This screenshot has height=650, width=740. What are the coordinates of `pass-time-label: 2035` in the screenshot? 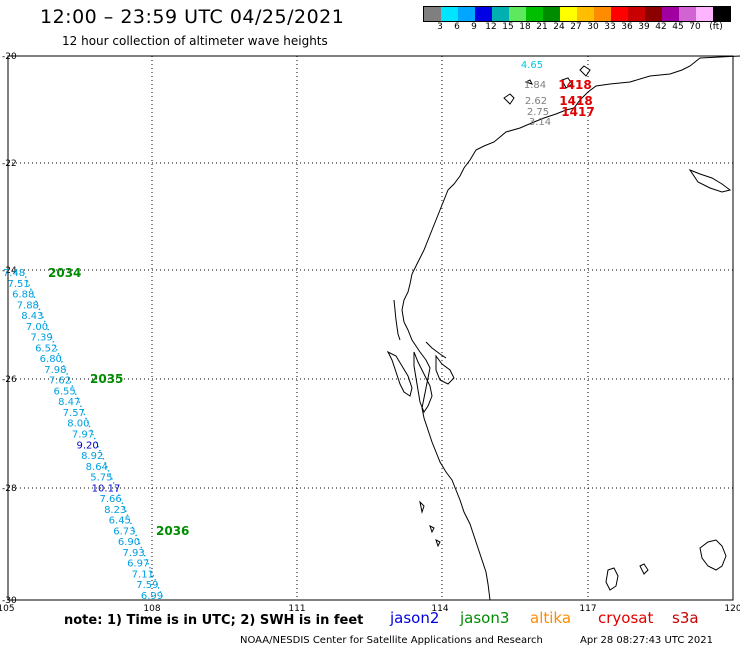 It's located at (106, 379).